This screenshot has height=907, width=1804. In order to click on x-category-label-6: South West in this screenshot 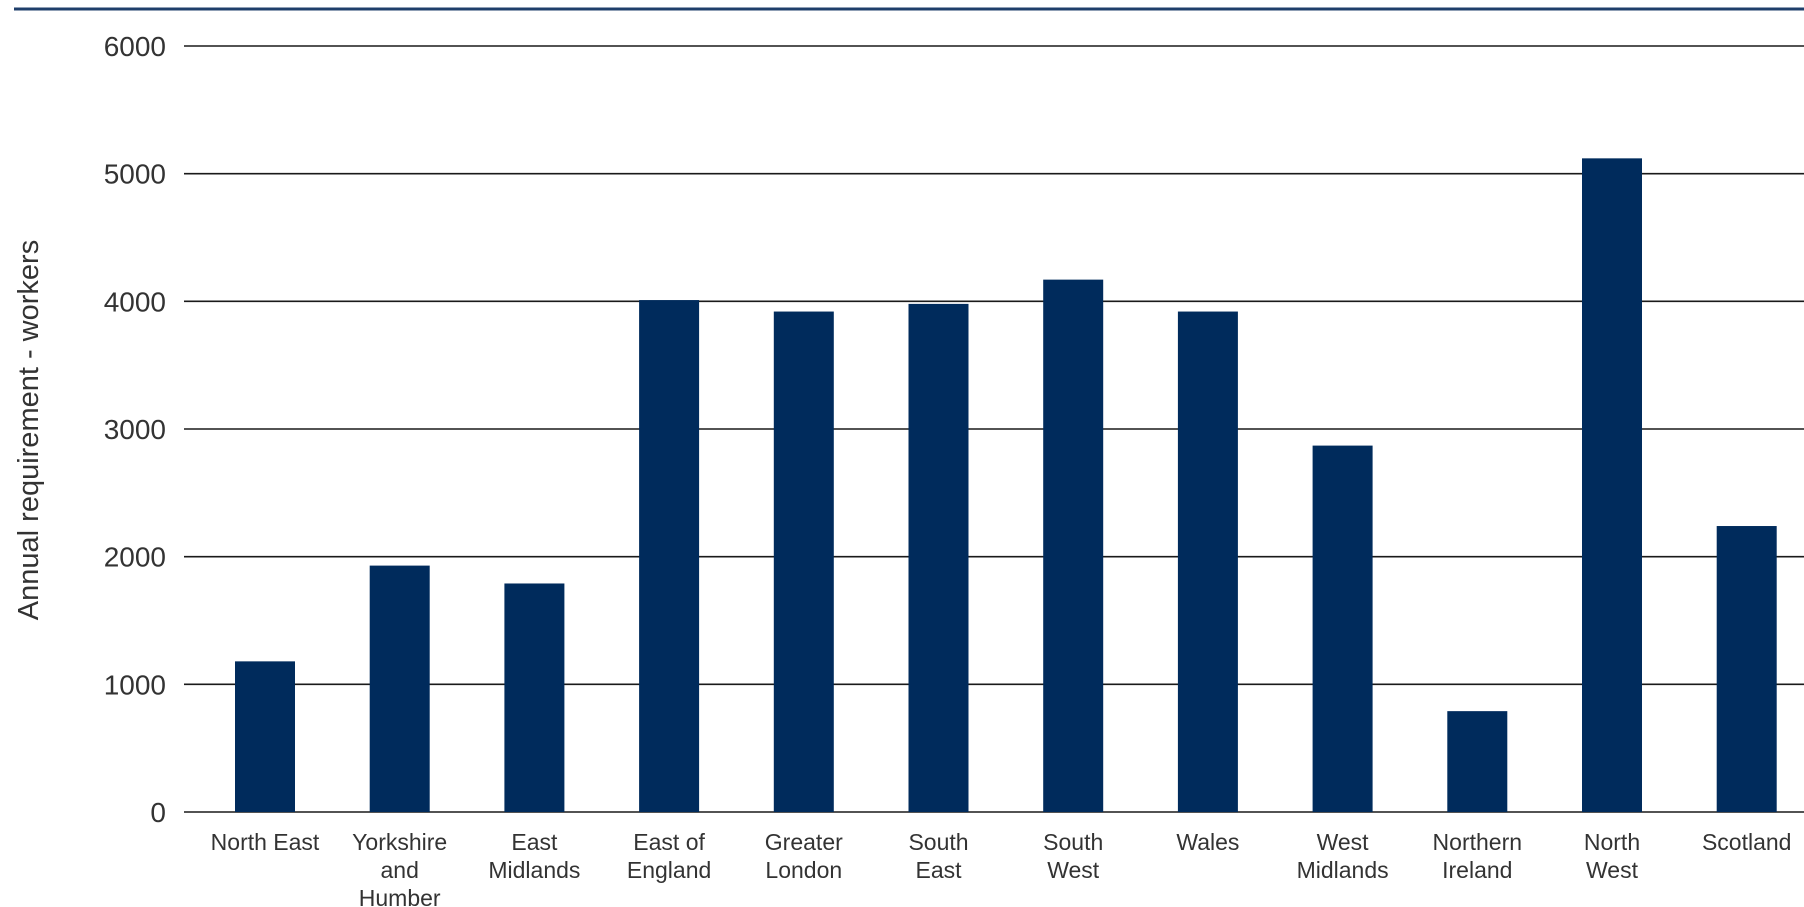, I will do `click(1073, 856)`.